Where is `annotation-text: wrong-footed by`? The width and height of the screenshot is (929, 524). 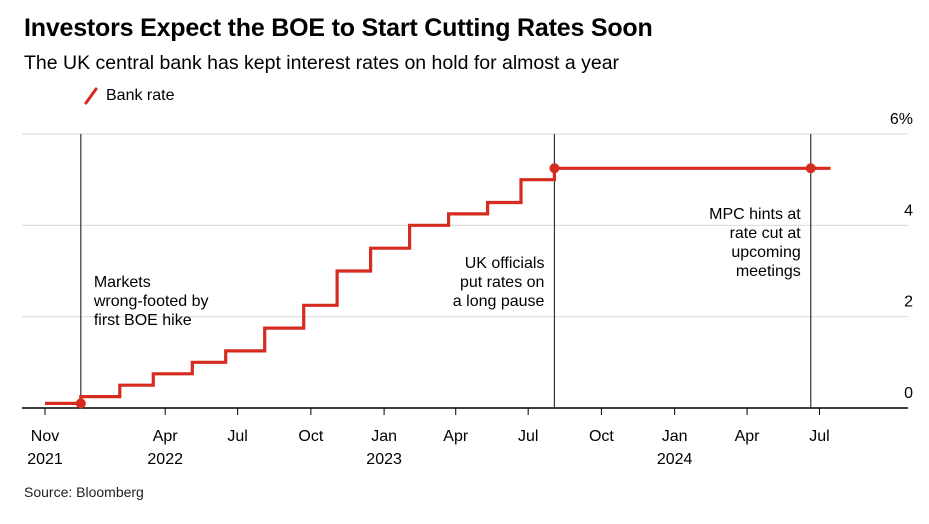 annotation-text: wrong-footed by is located at coordinates (151, 301).